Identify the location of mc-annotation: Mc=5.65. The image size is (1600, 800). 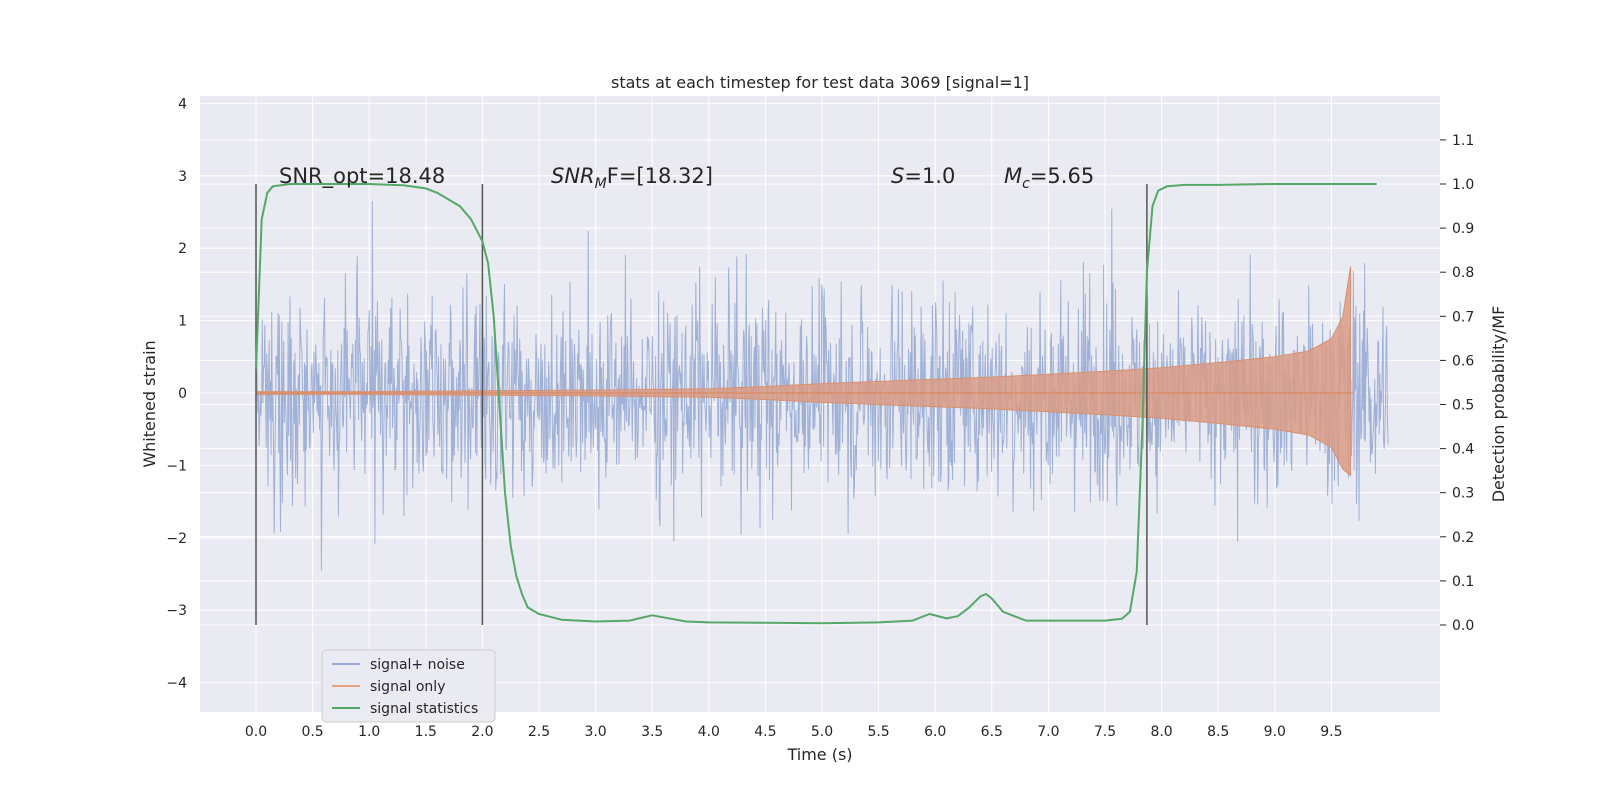
(1049, 178).